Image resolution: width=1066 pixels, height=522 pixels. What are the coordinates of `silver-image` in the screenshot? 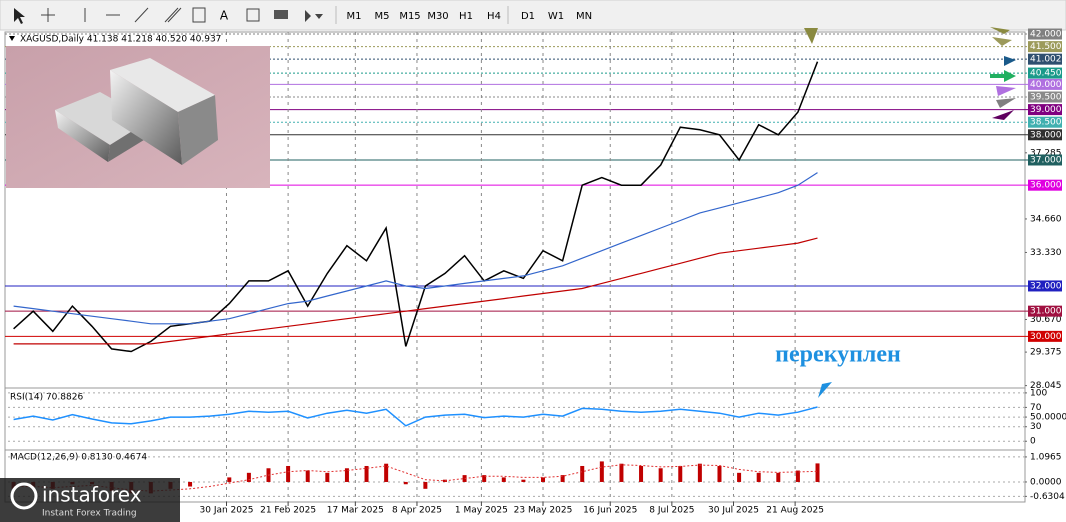 It's located at (138, 117).